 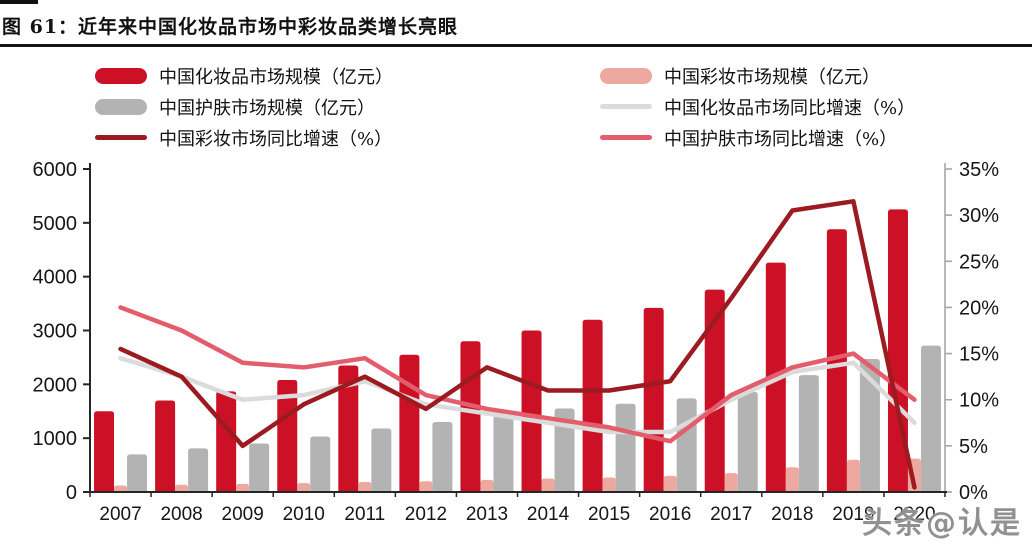 I want to click on legend-label: 中国护肤市场规模（亿元）, so click(x=267, y=108).